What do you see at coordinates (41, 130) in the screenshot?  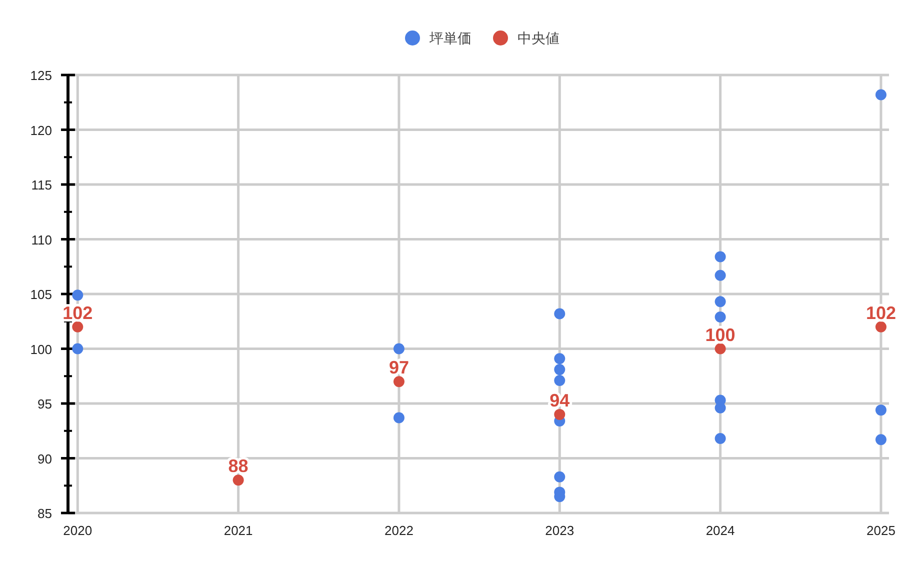 I see `y-tick-label: 120` at bounding box center [41, 130].